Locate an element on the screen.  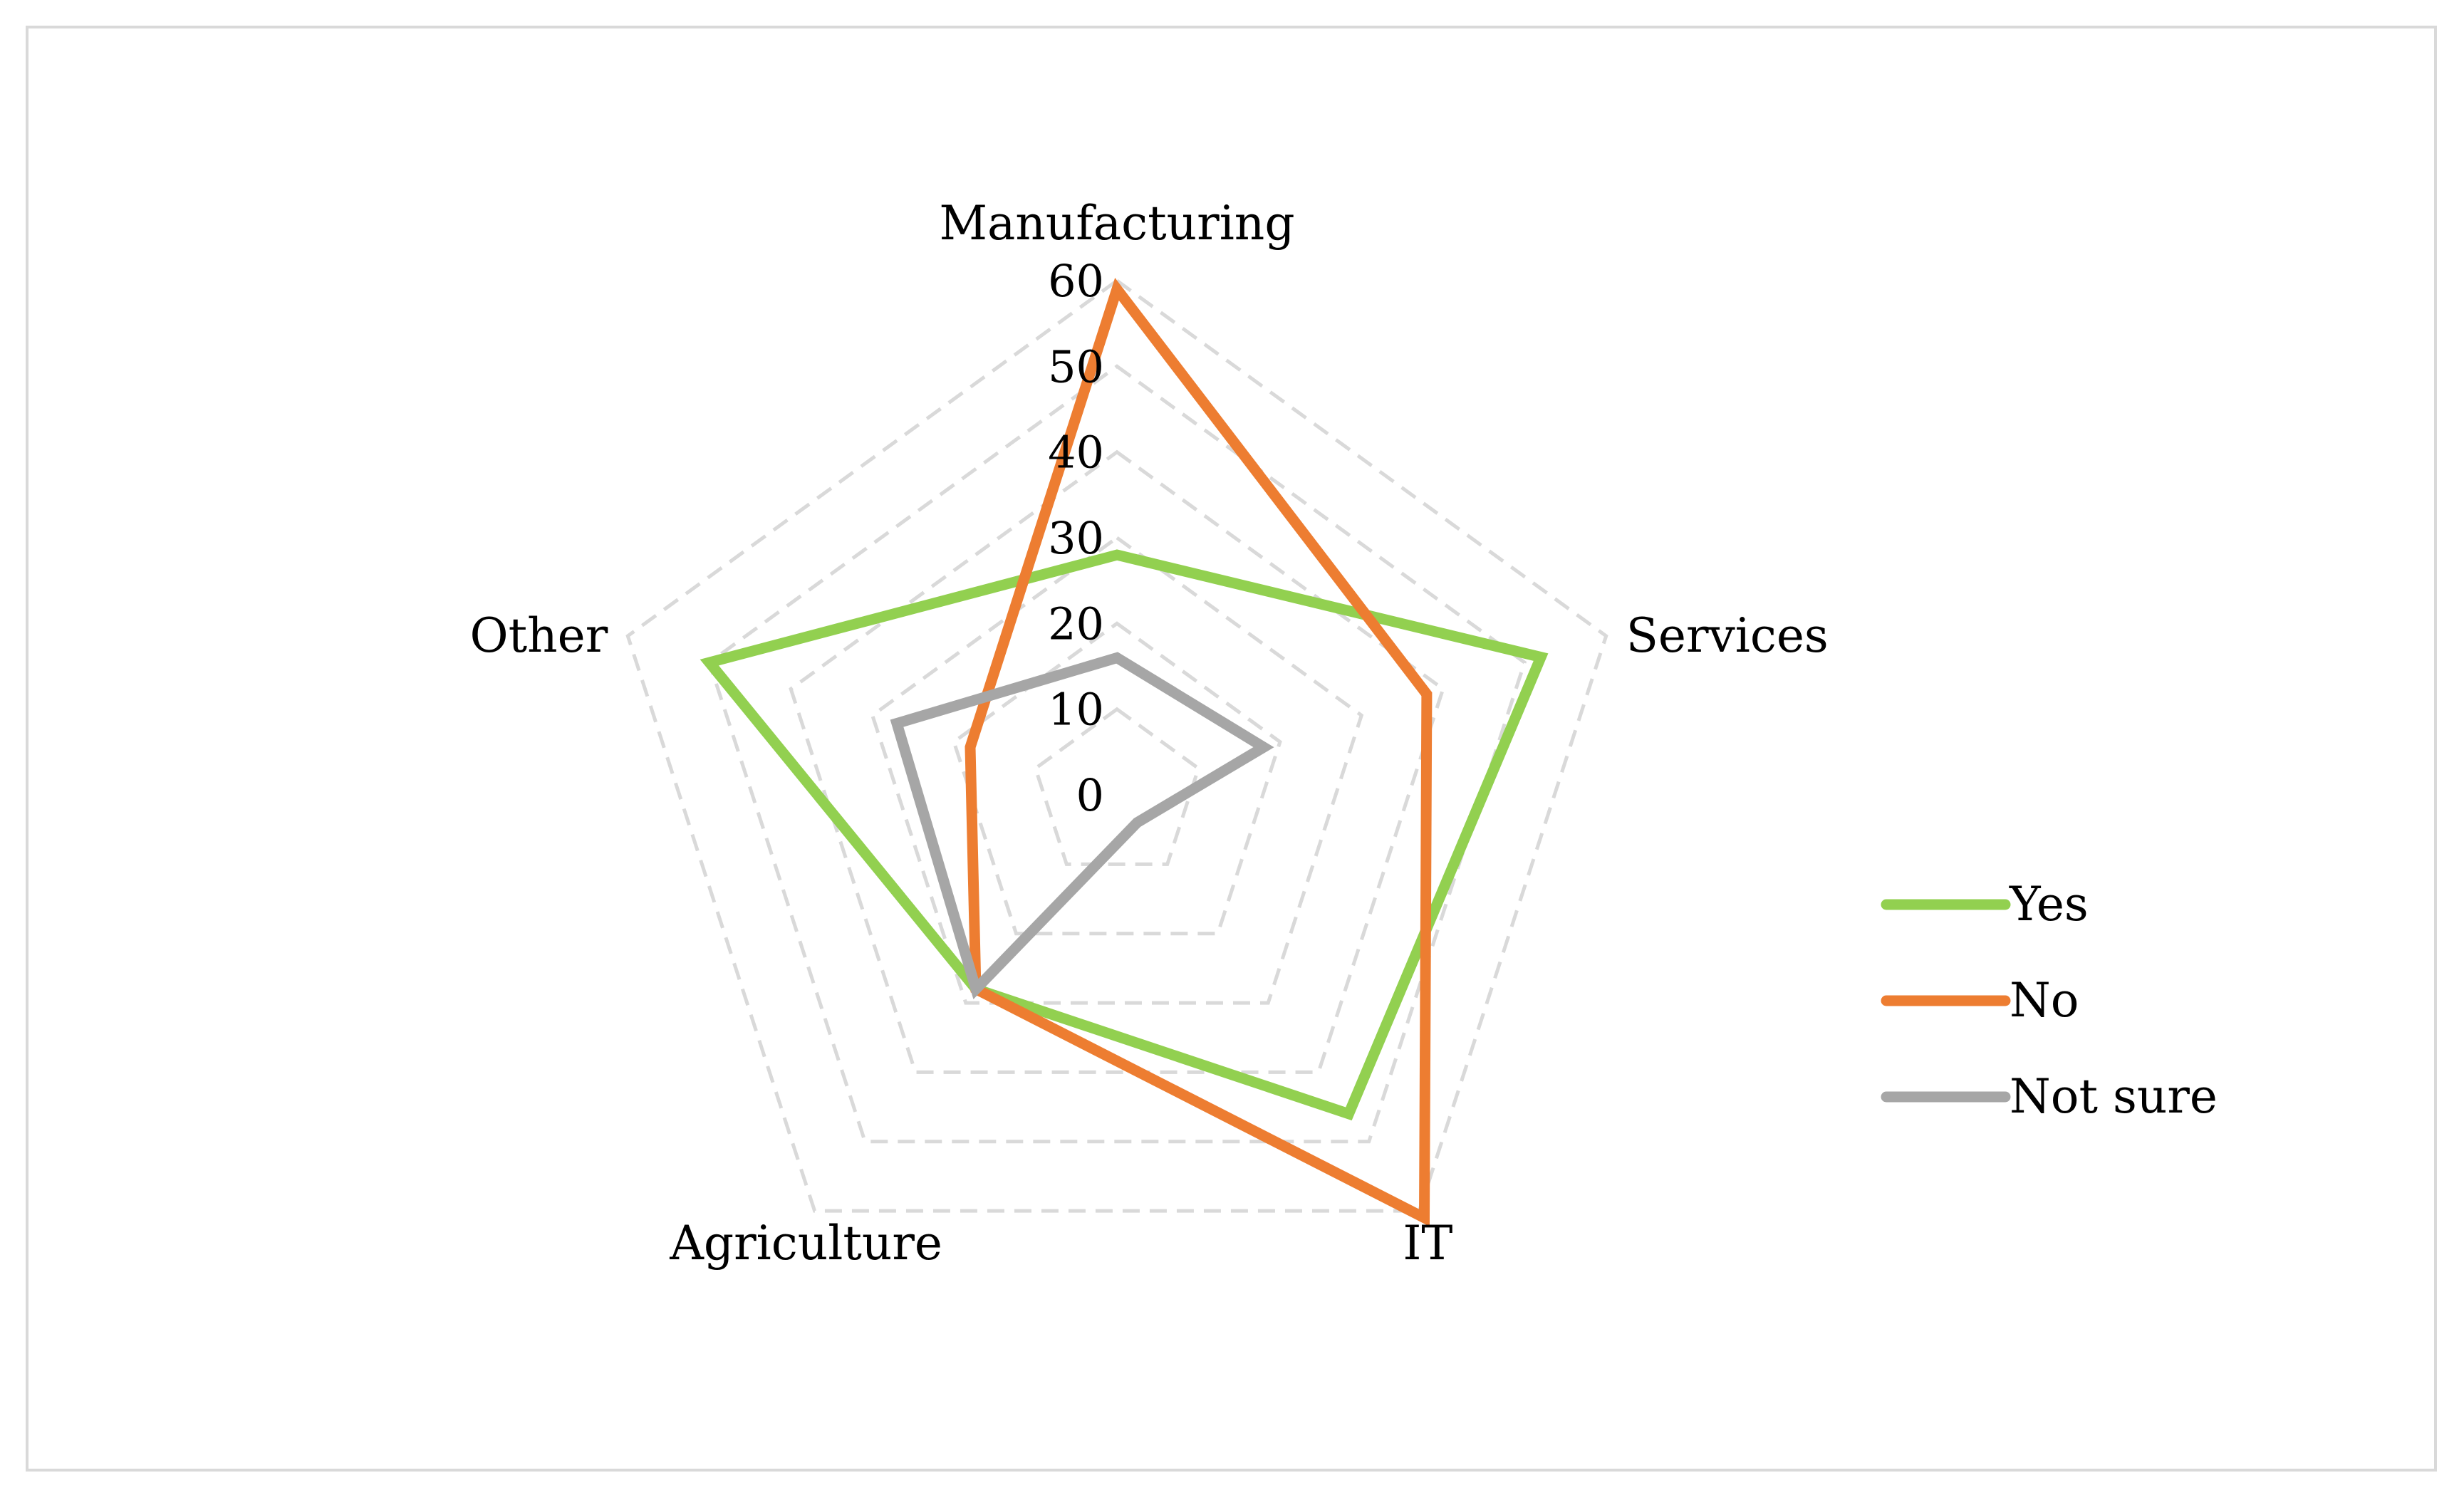
tick-label-5: 50 is located at coordinates (1076, 366).